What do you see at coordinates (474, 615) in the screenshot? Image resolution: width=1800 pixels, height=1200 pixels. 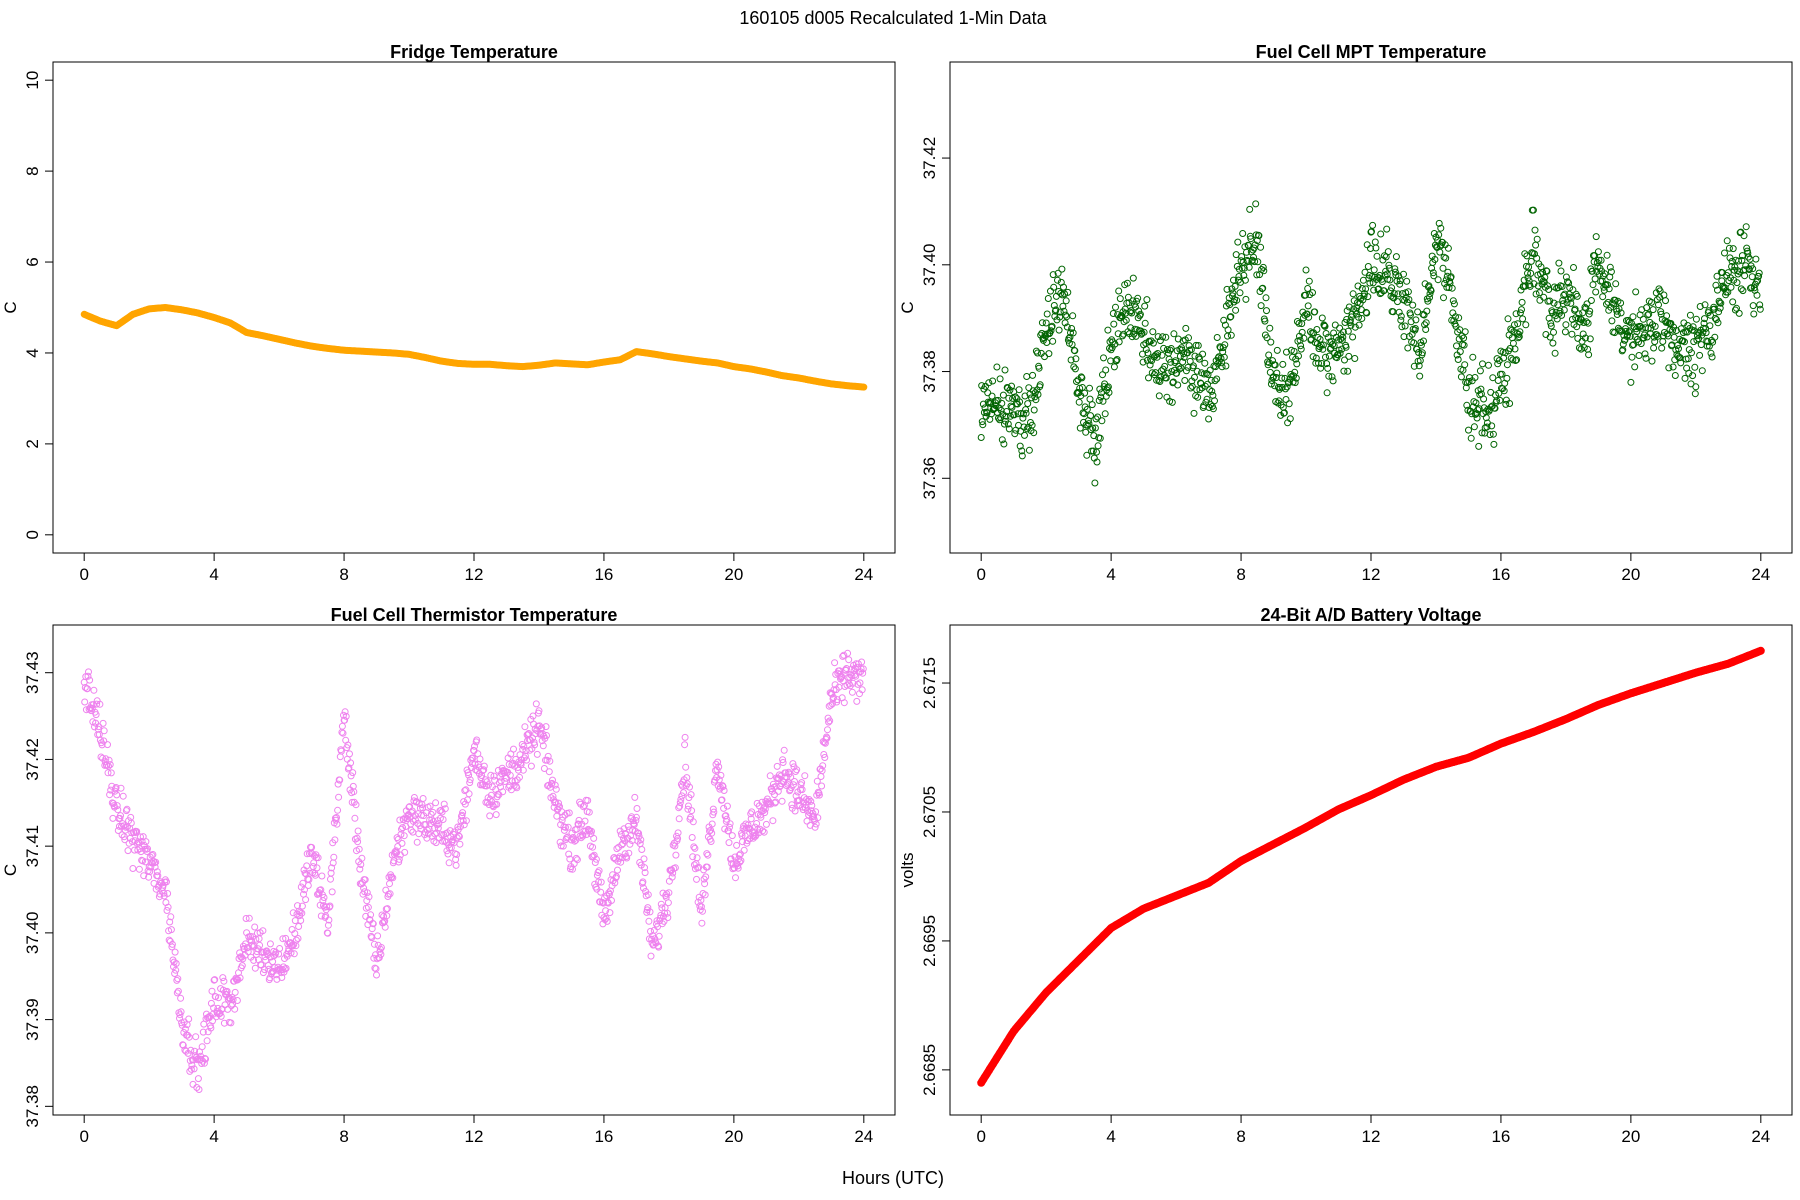 I see `thermistor-title: Fuel Cell Thermistor Temperature` at bounding box center [474, 615].